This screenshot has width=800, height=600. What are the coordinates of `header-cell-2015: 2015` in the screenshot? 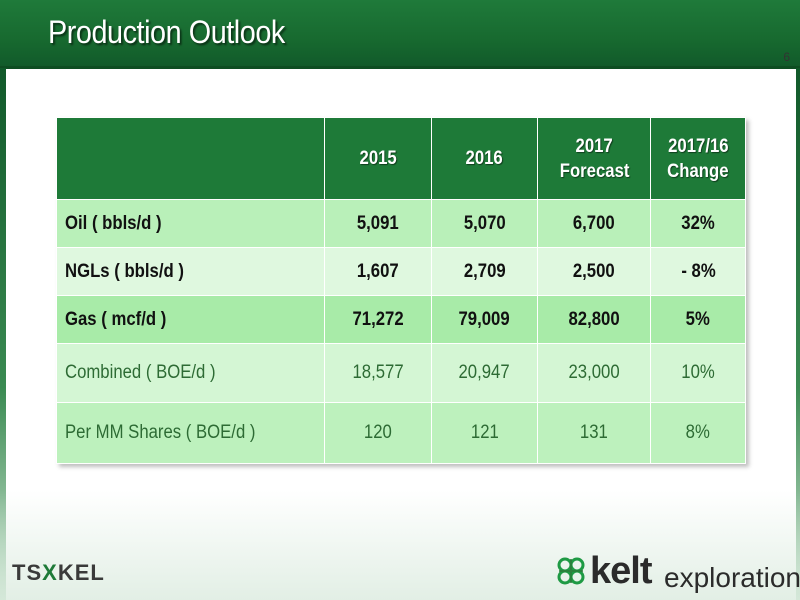 It's located at (377, 158).